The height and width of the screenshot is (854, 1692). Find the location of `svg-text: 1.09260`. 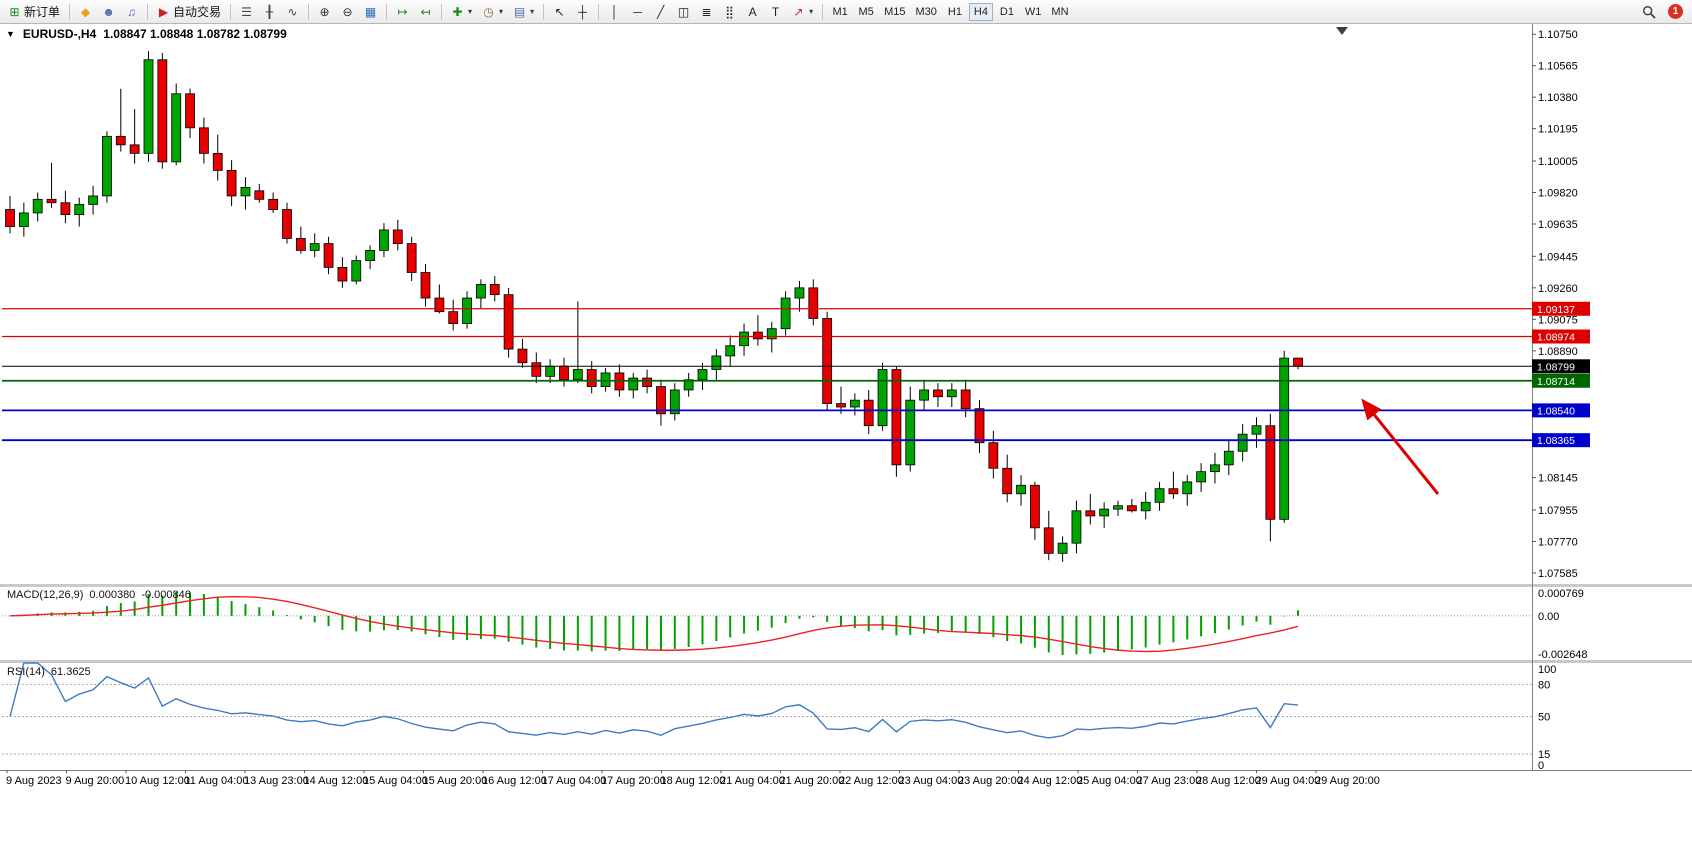

svg-text: 1.09260 is located at coordinates (1558, 289).